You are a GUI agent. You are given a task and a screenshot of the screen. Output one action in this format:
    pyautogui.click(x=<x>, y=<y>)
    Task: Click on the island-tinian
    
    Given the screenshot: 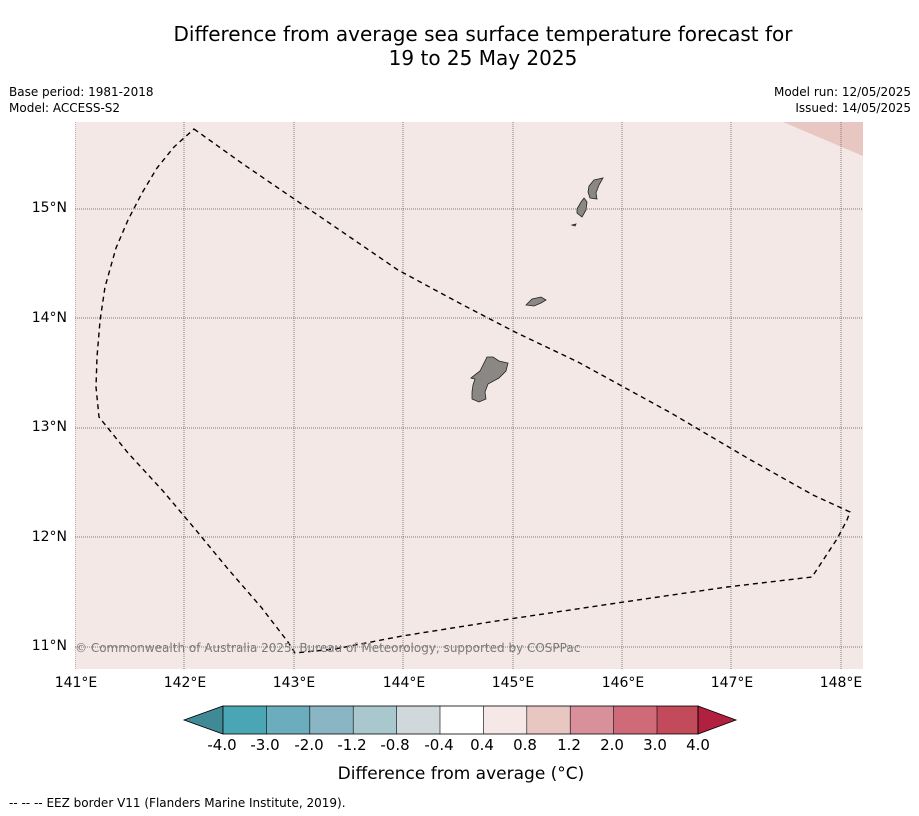 What is the action you would take?
    pyautogui.click(x=582, y=207)
    